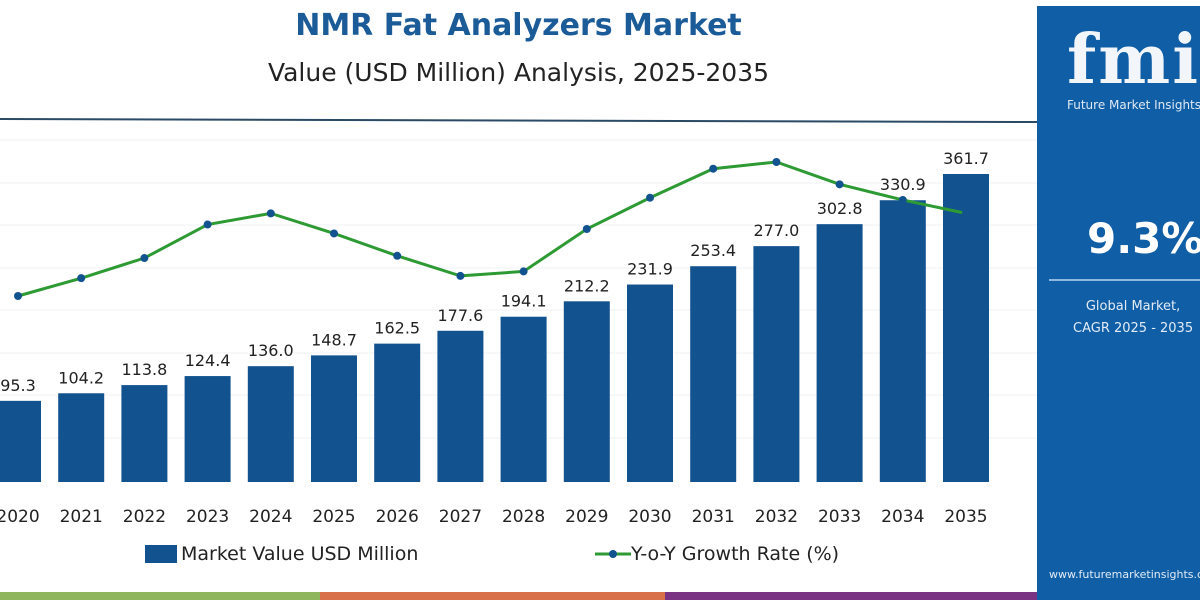  I want to click on growth-point-2028, so click(523, 271).